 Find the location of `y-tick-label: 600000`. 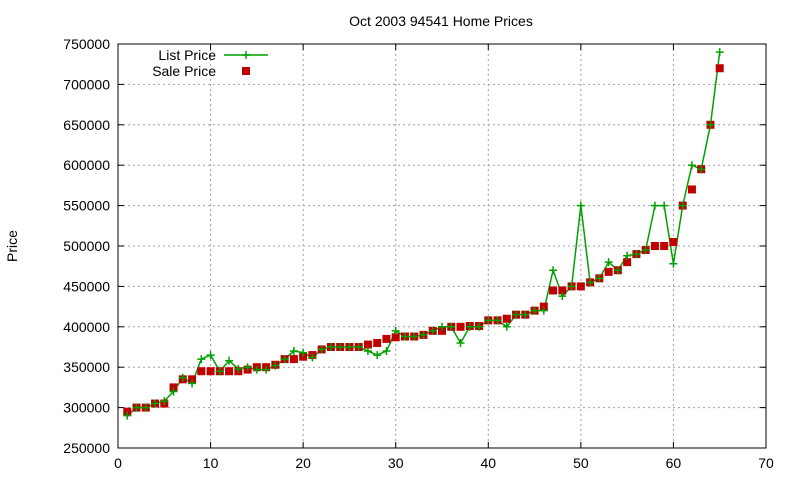

y-tick-label: 600000 is located at coordinates (86, 165).